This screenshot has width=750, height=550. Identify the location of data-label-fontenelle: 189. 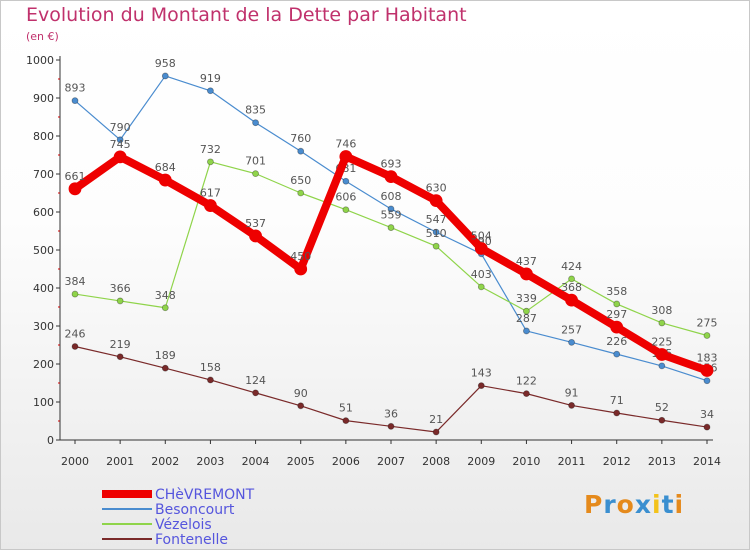
(165, 355).